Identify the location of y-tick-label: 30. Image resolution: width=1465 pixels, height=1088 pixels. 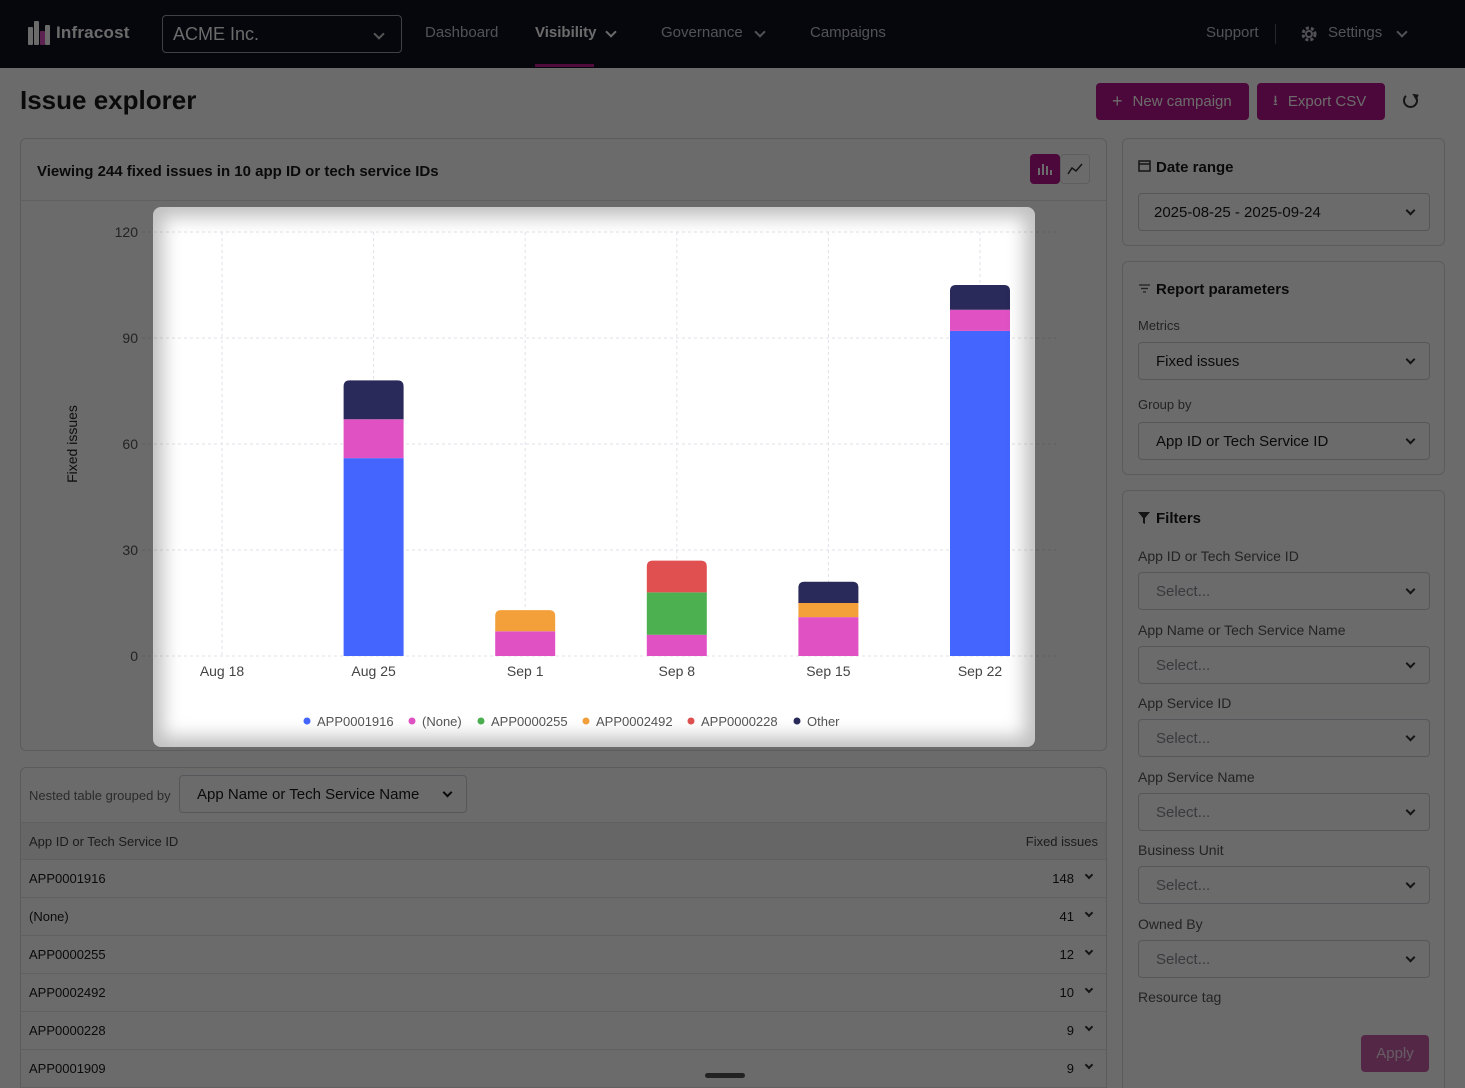
(130, 550).